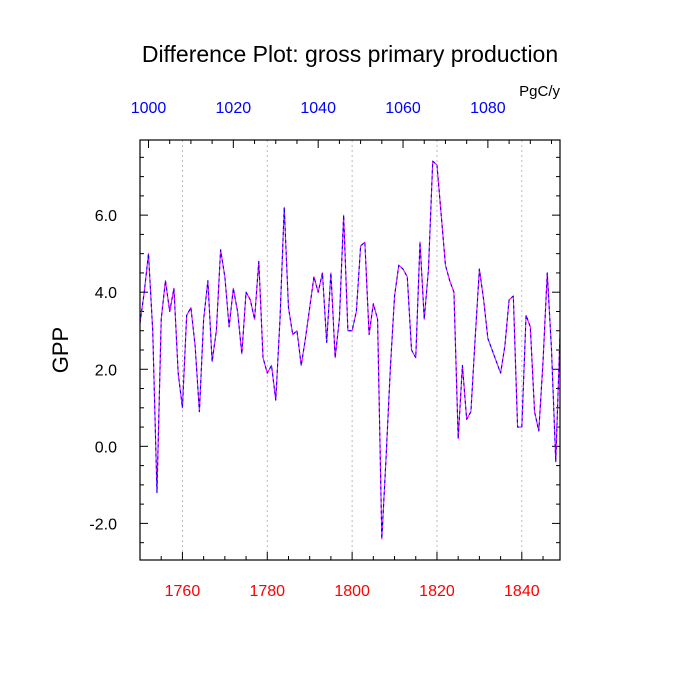 Image resolution: width=700 pixels, height=700 pixels. What do you see at coordinates (437, 591) in the screenshot?
I see `x-bottom-tick-label: 1820` at bounding box center [437, 591].